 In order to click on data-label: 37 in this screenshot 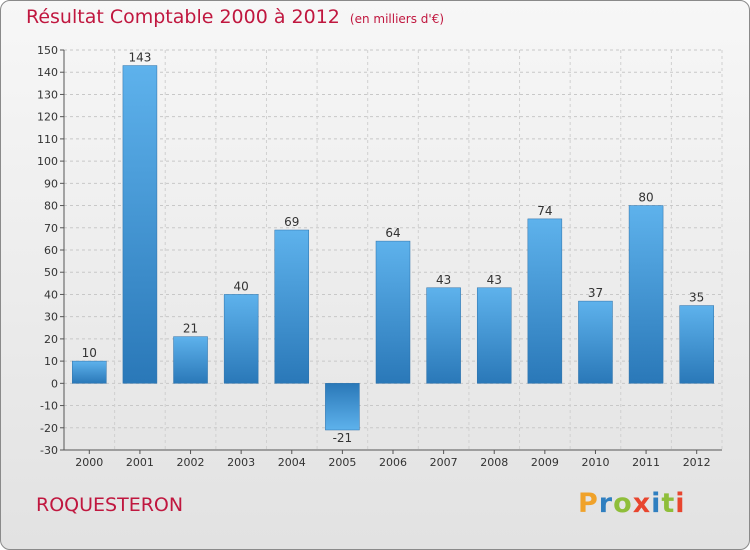, I will do `click(595, 293)`.